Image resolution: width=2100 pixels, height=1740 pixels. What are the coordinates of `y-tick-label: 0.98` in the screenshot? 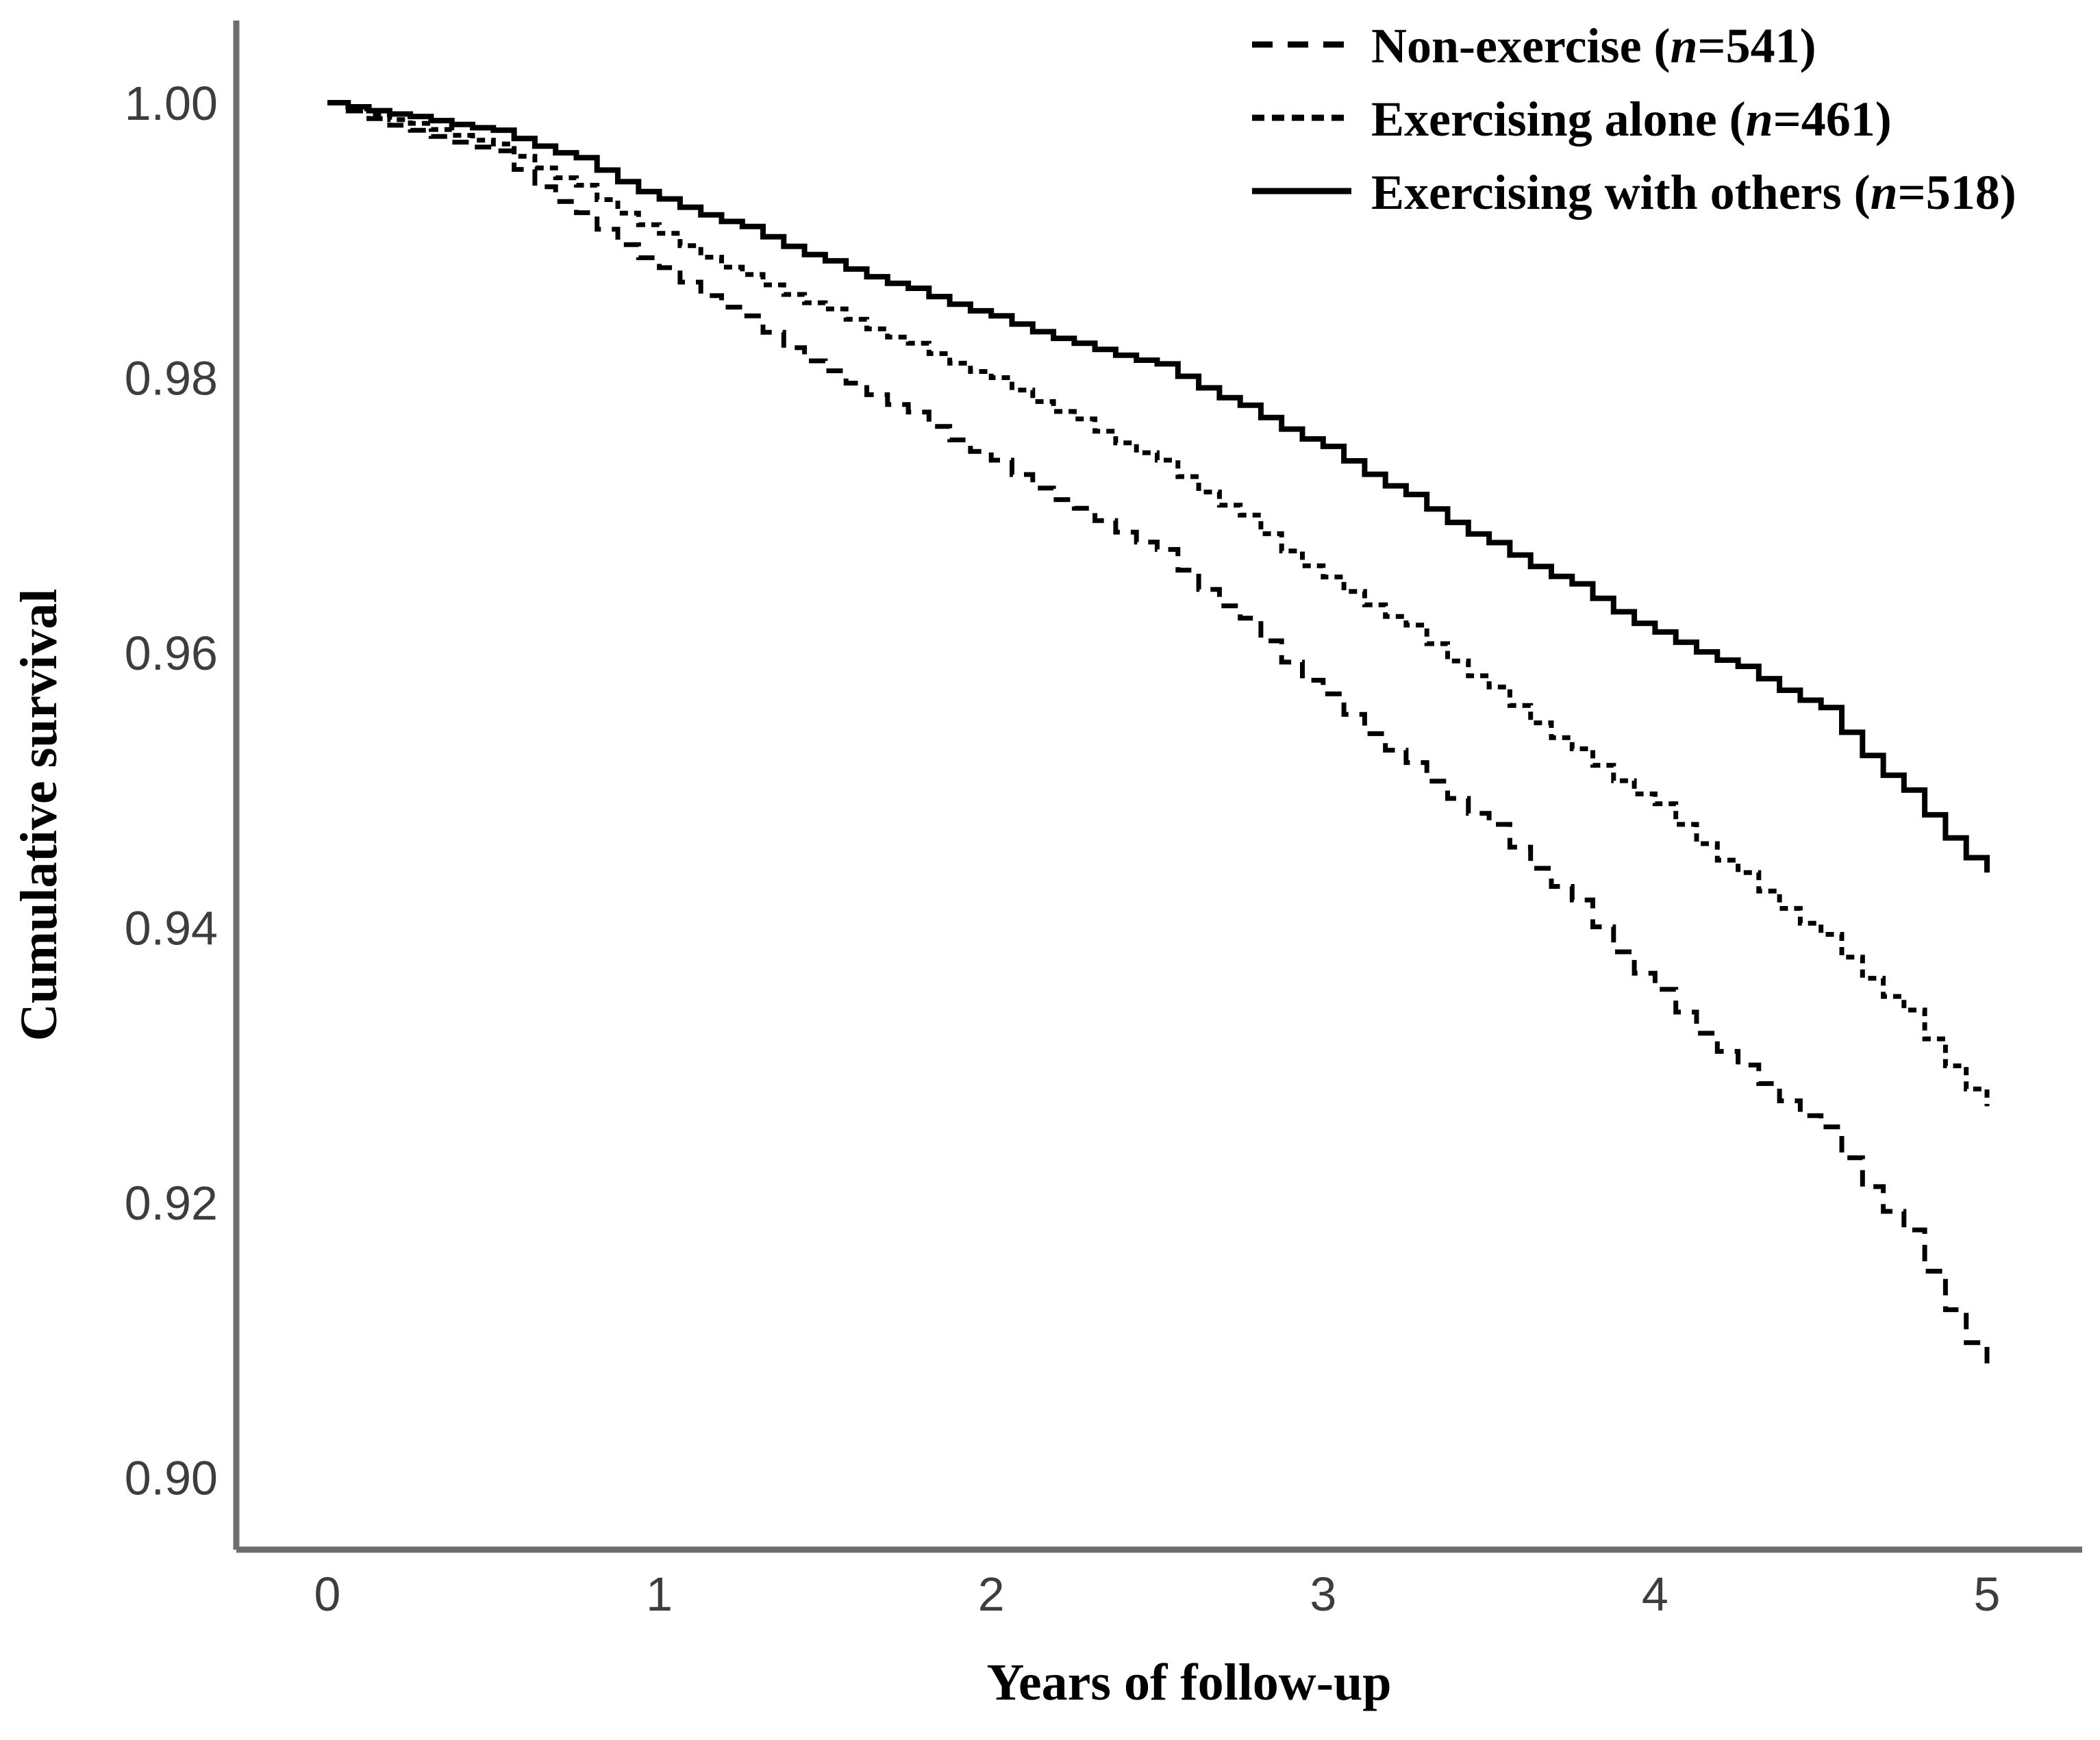 It's located at (171, 379).